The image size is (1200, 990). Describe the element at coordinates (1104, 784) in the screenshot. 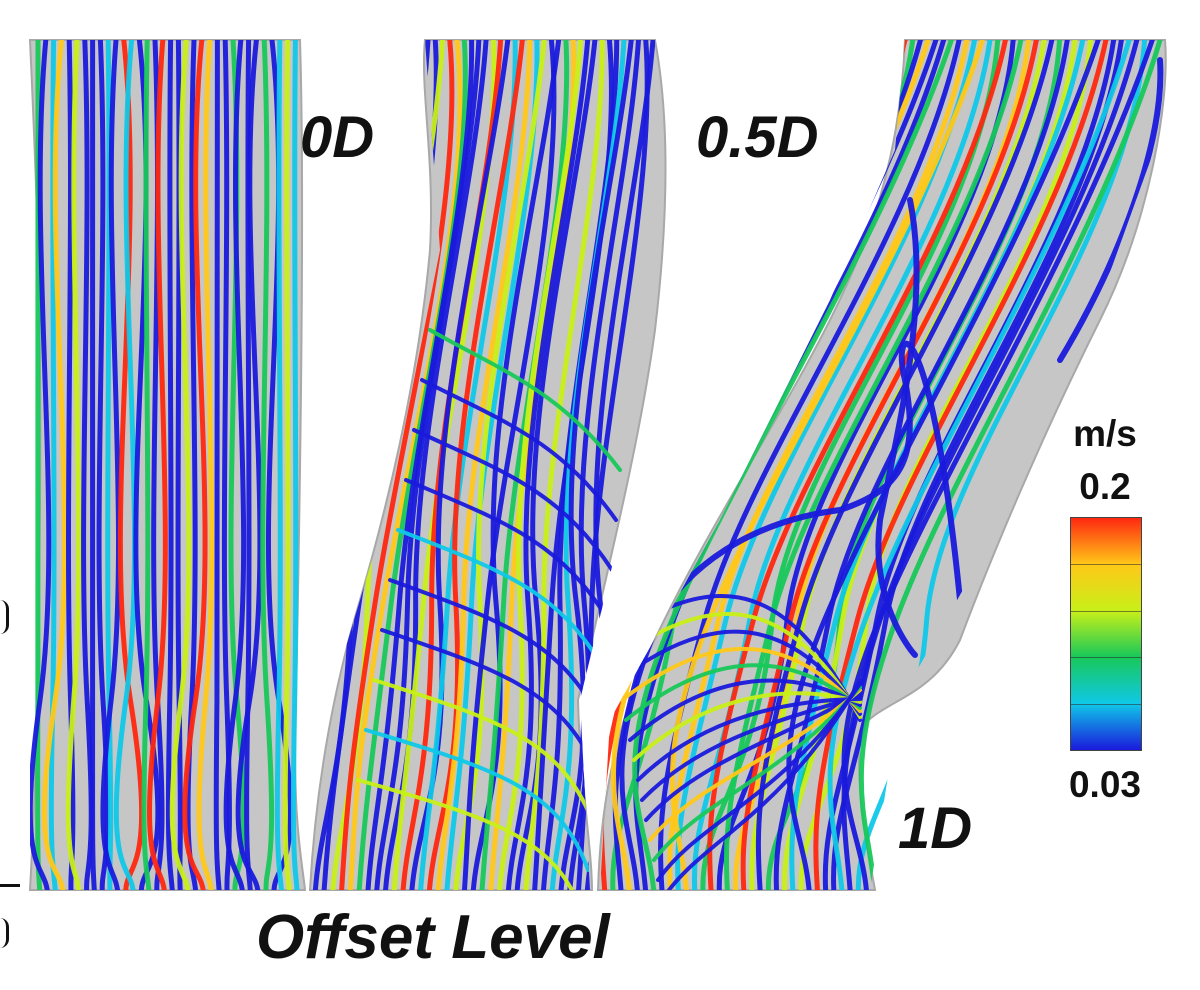

I see `colorbar-min-label: 0.03` at that location.